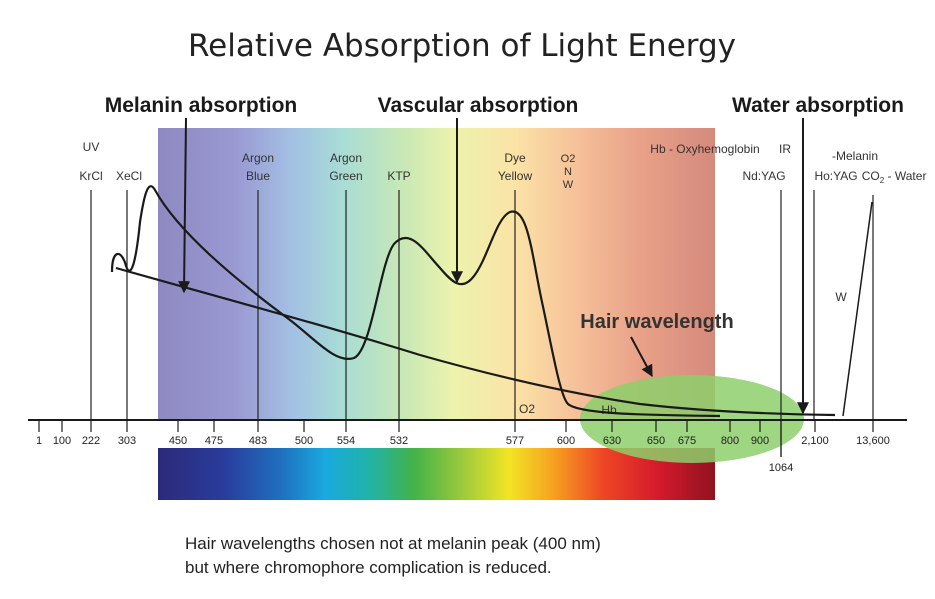 The width and height of the screenshot is (935, 599). I want to click on hair-arrow, so click(641, 357).